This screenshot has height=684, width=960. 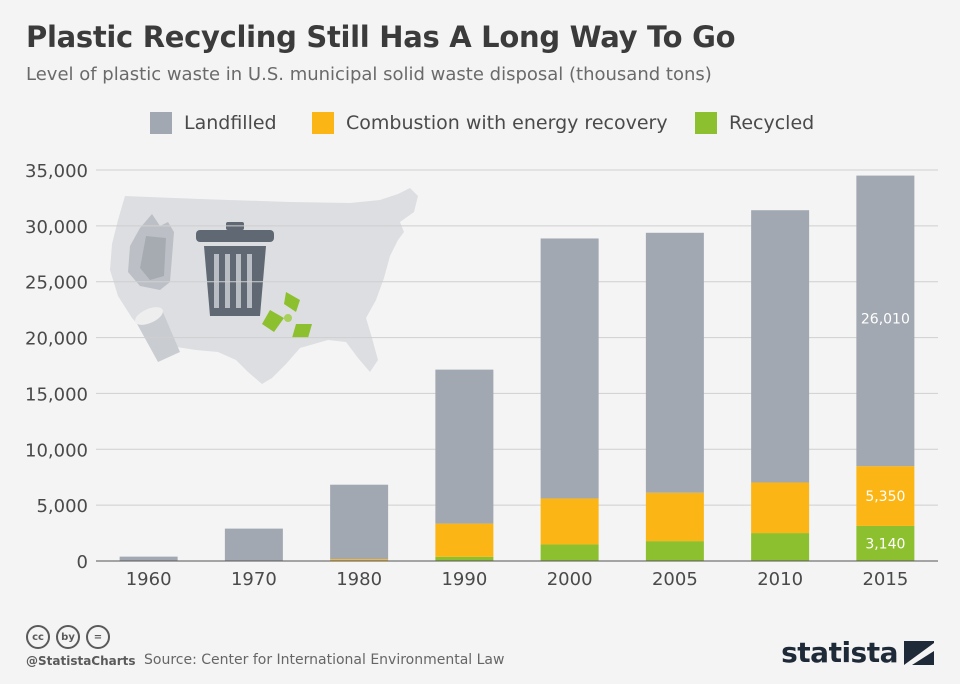 I want to click on x-tick-label: 2015, so click(x=885, y=579).